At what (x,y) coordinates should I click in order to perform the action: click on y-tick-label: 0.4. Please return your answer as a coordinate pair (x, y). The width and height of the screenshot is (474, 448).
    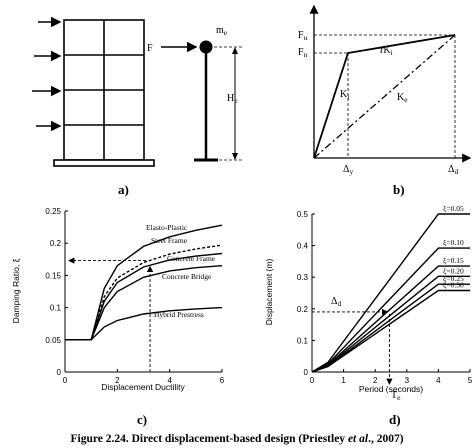
    Looking at the image, I should click on (303, 246).